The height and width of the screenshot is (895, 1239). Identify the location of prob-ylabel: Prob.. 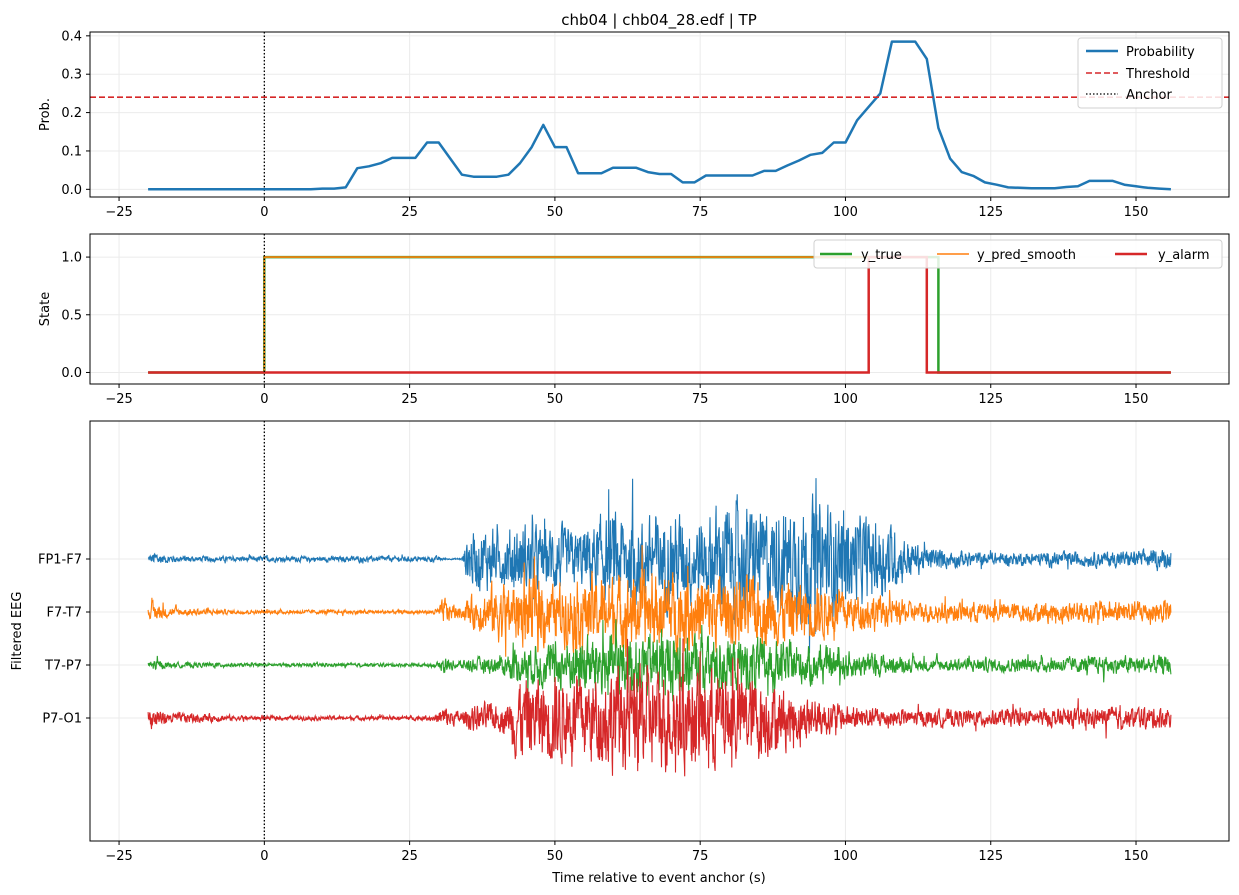
(45, 114).